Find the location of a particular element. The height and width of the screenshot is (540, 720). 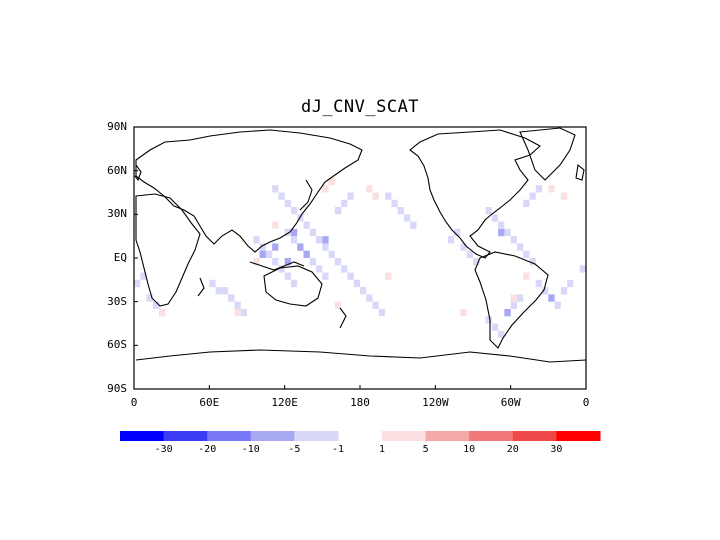

coastline-japan is located at coordinates (306, 195).